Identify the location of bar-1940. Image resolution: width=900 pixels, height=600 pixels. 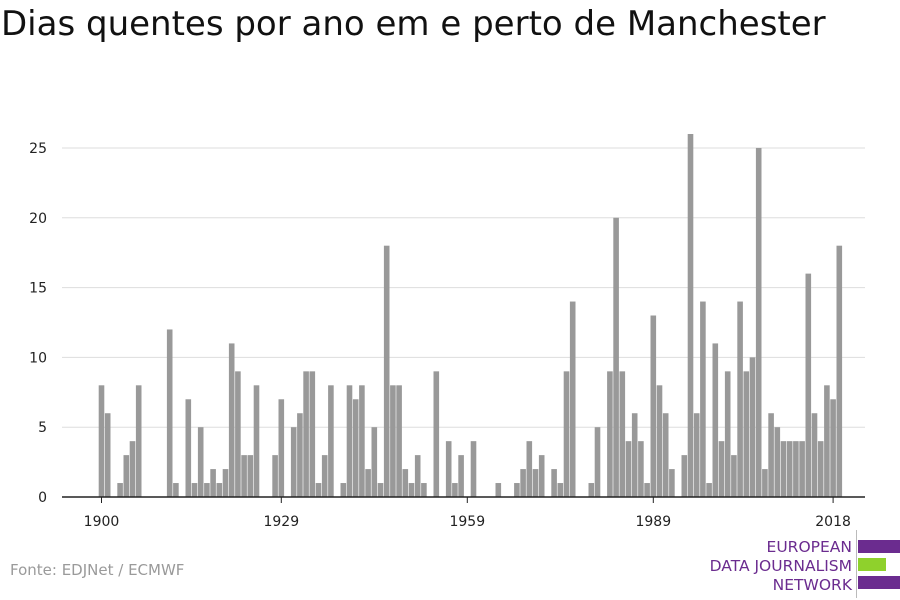
(349, 441).